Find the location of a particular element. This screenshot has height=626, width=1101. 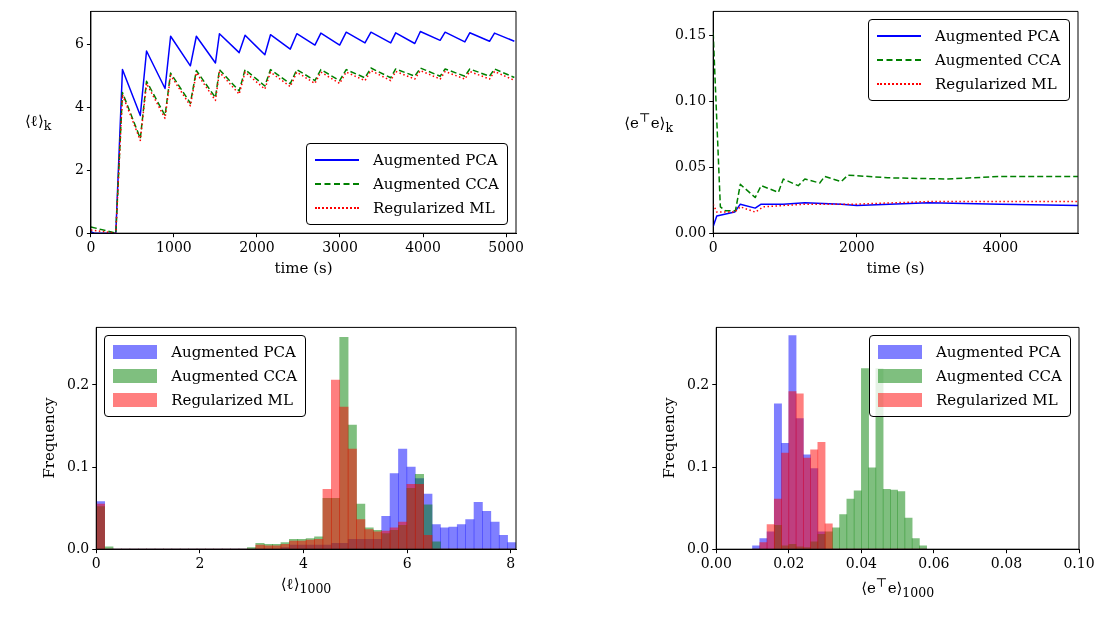

y-tick-label: 2 is located at coordinates (79, 168).